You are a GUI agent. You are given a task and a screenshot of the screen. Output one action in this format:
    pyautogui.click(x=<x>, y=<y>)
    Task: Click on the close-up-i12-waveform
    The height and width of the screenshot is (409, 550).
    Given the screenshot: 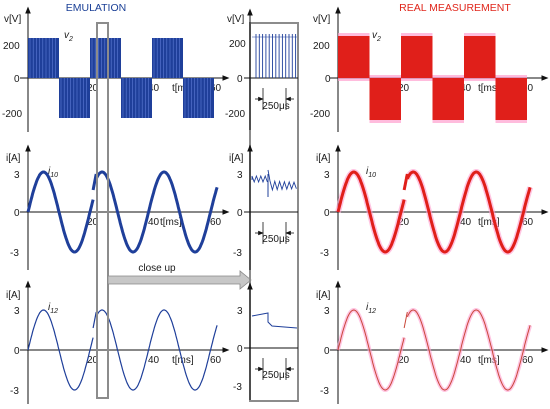 What is the action you would take?
    pyautogui.click(x=274, y=320)
    